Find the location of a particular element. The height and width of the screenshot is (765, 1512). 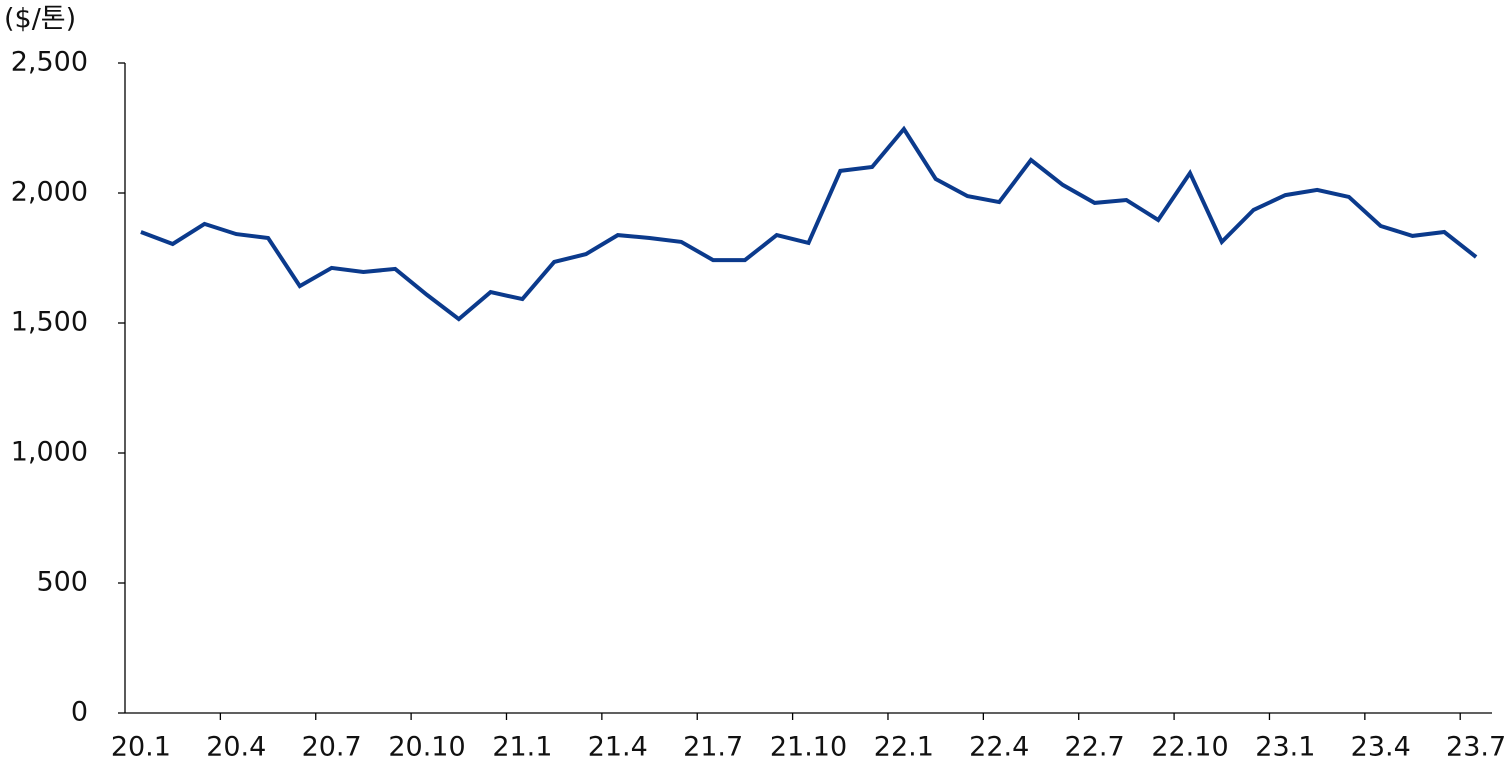

x-tick-label: 22.7 is located at coordinates (1095, 747).